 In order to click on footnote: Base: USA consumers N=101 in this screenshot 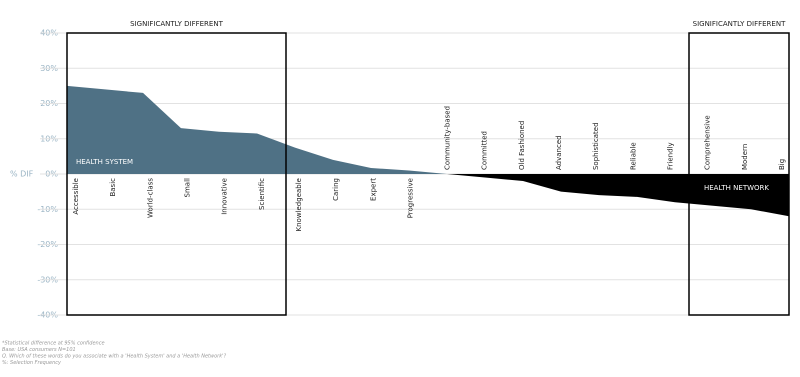, I will do `click(39, 350)`.